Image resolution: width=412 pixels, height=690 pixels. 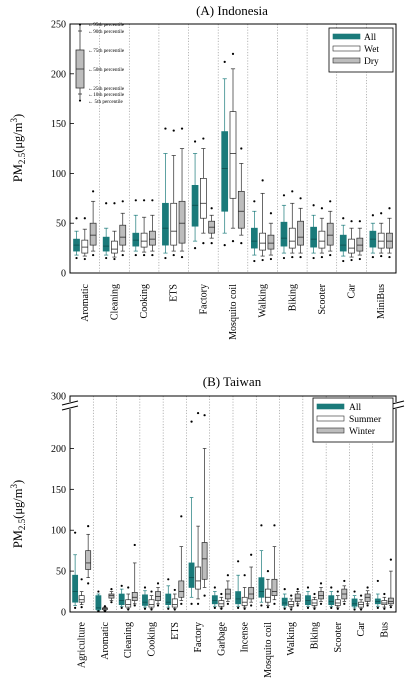 What do you see at coordinates (384, 630) in the screenshot?
I see `category-label: Bus` at bounding box center [384, 630].